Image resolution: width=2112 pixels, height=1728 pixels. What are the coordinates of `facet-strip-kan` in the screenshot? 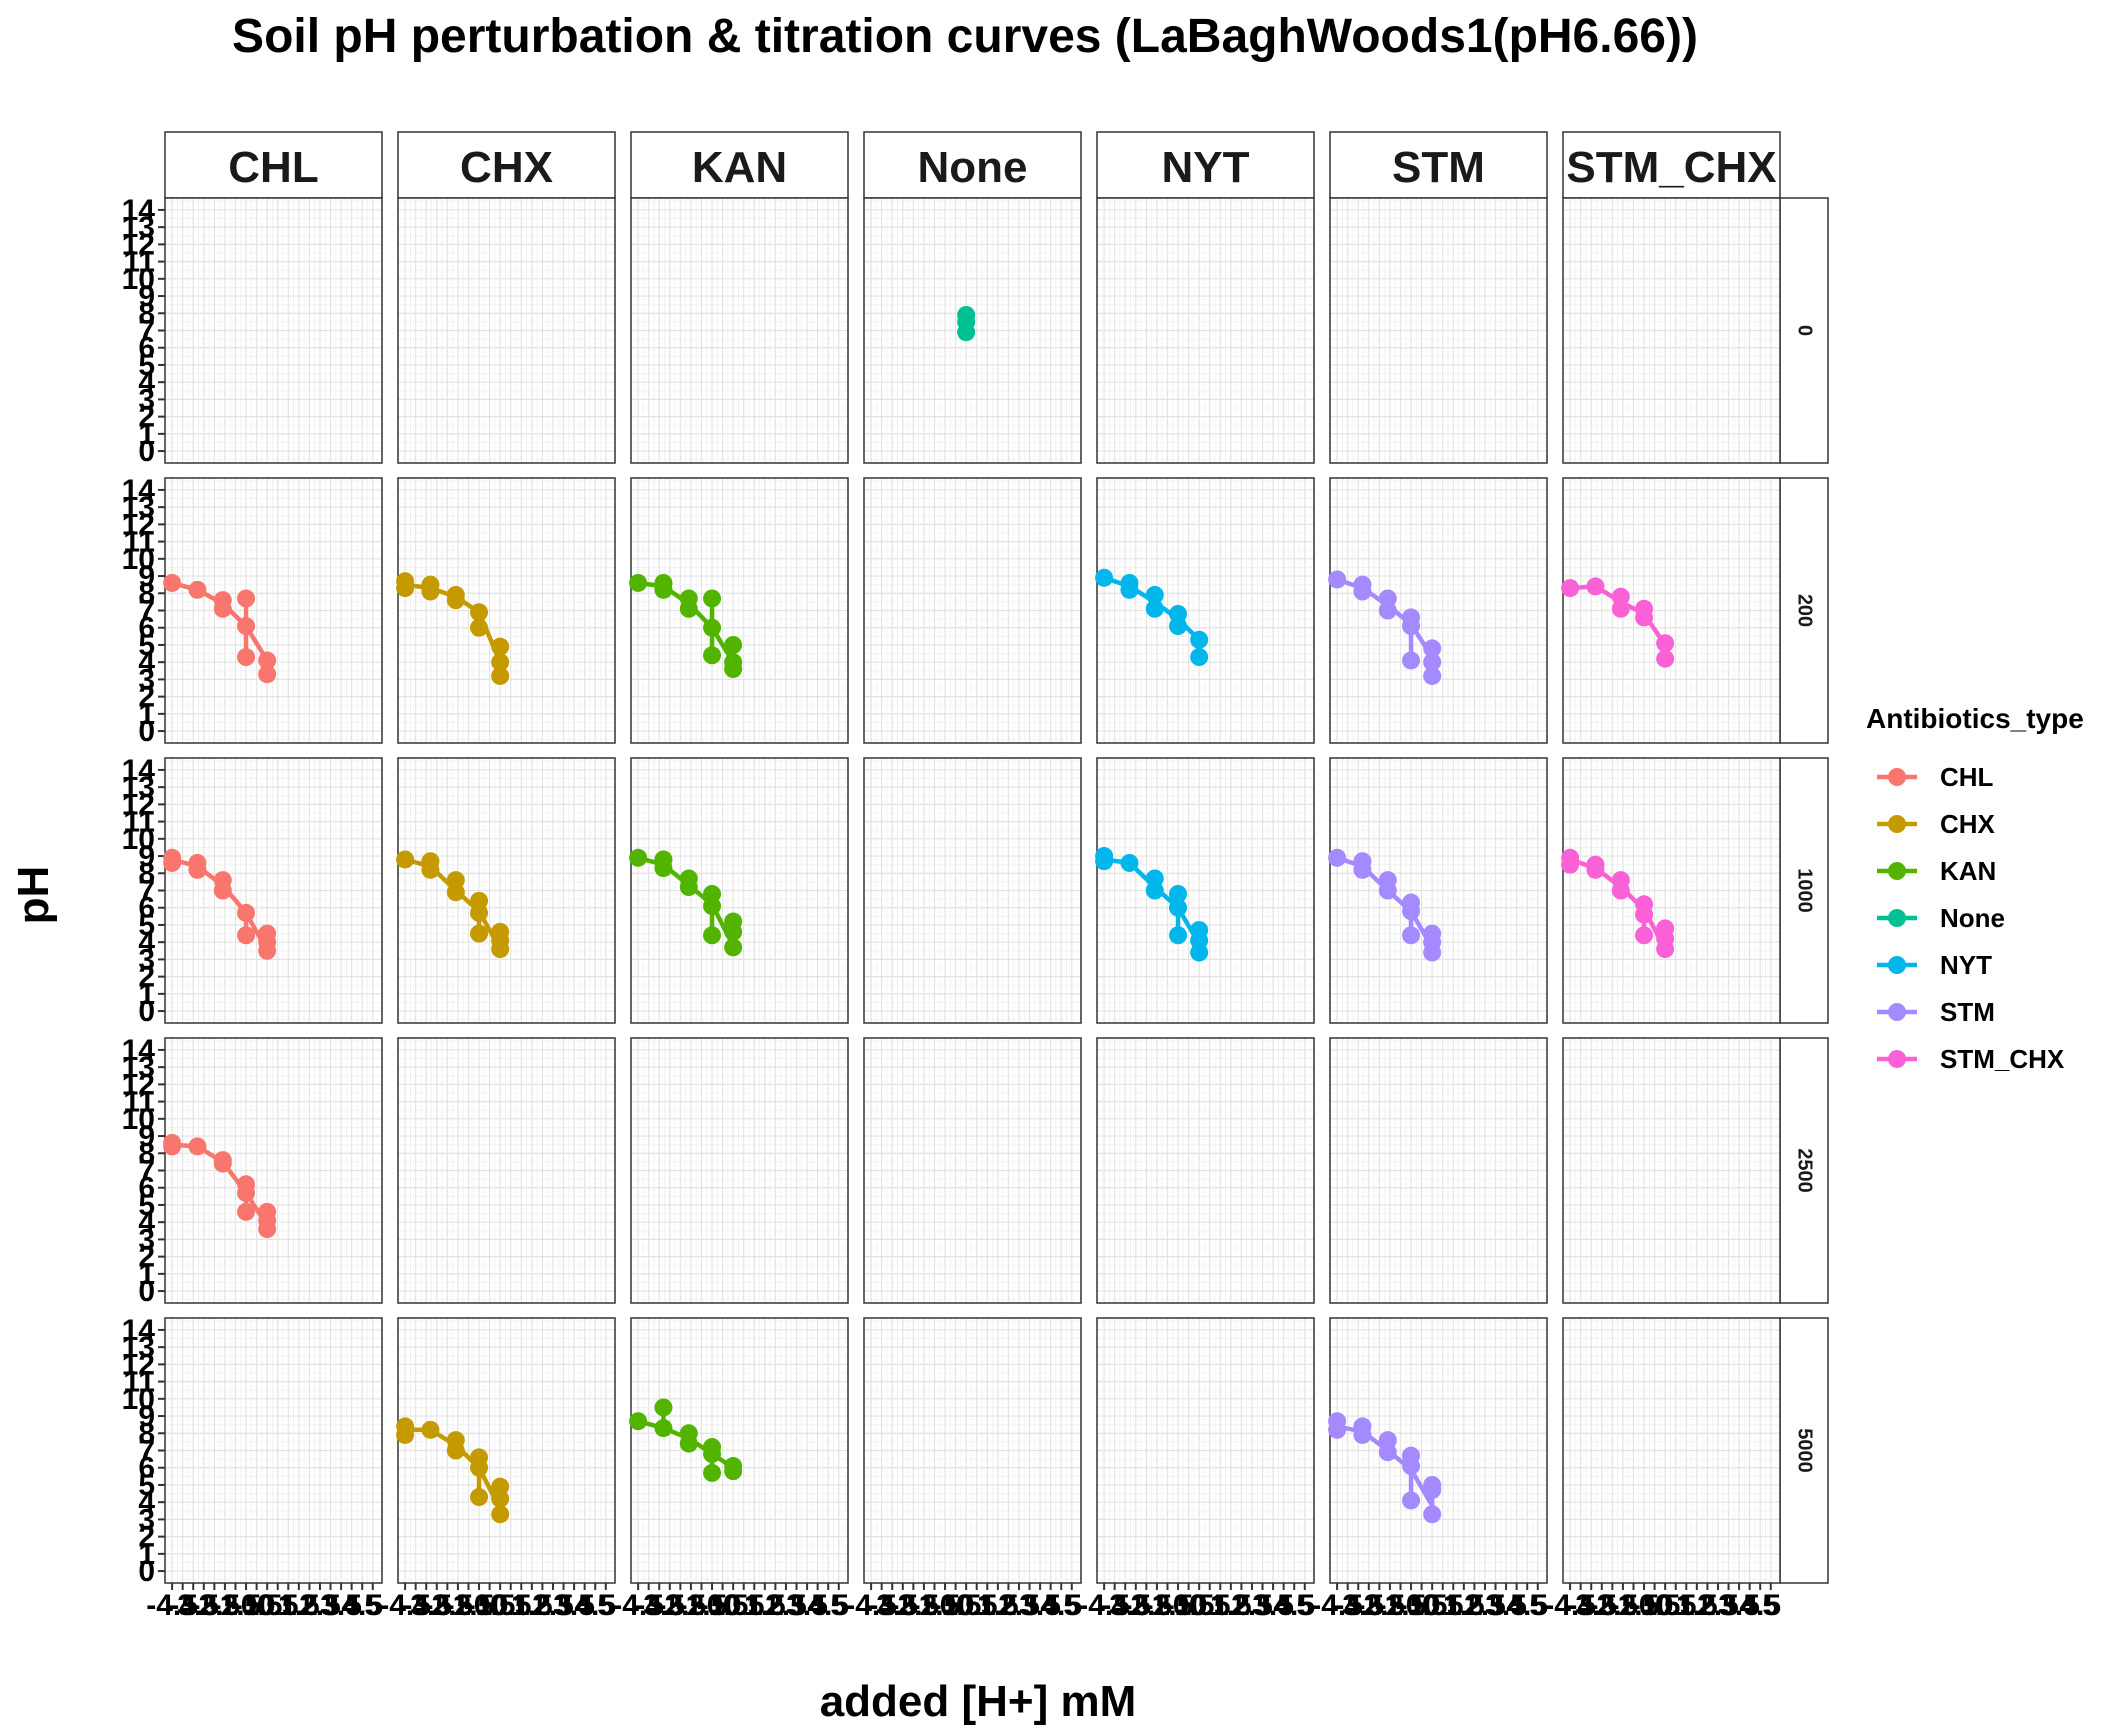 It's located at (739, 165).